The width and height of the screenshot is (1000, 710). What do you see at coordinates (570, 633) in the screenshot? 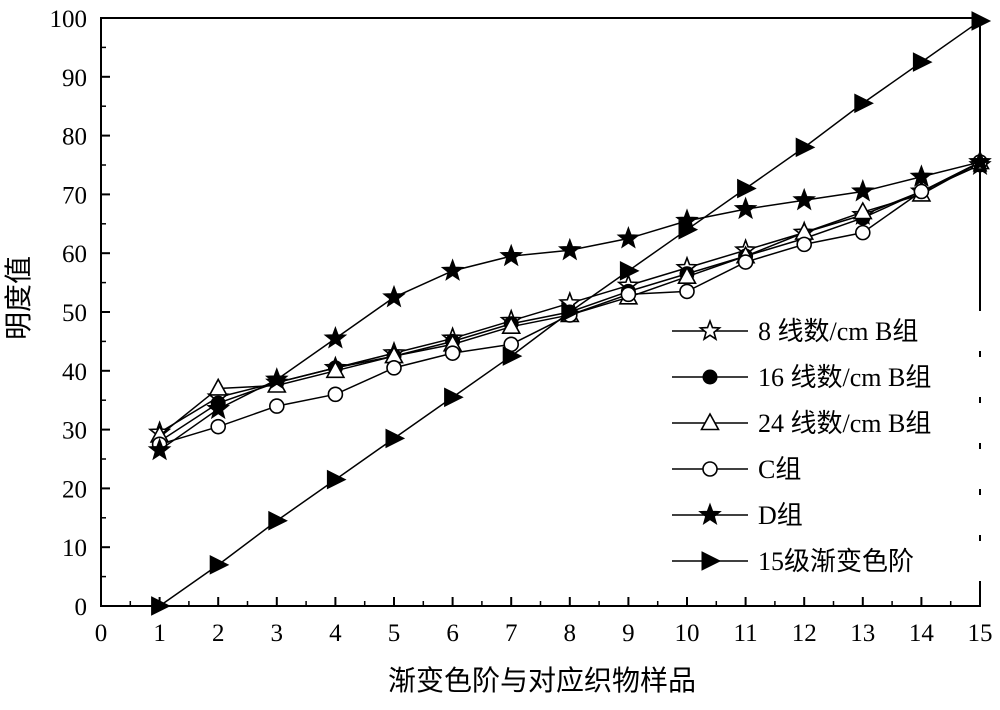
I see `x-tick-label: 8` at bounding box center [570, 633].